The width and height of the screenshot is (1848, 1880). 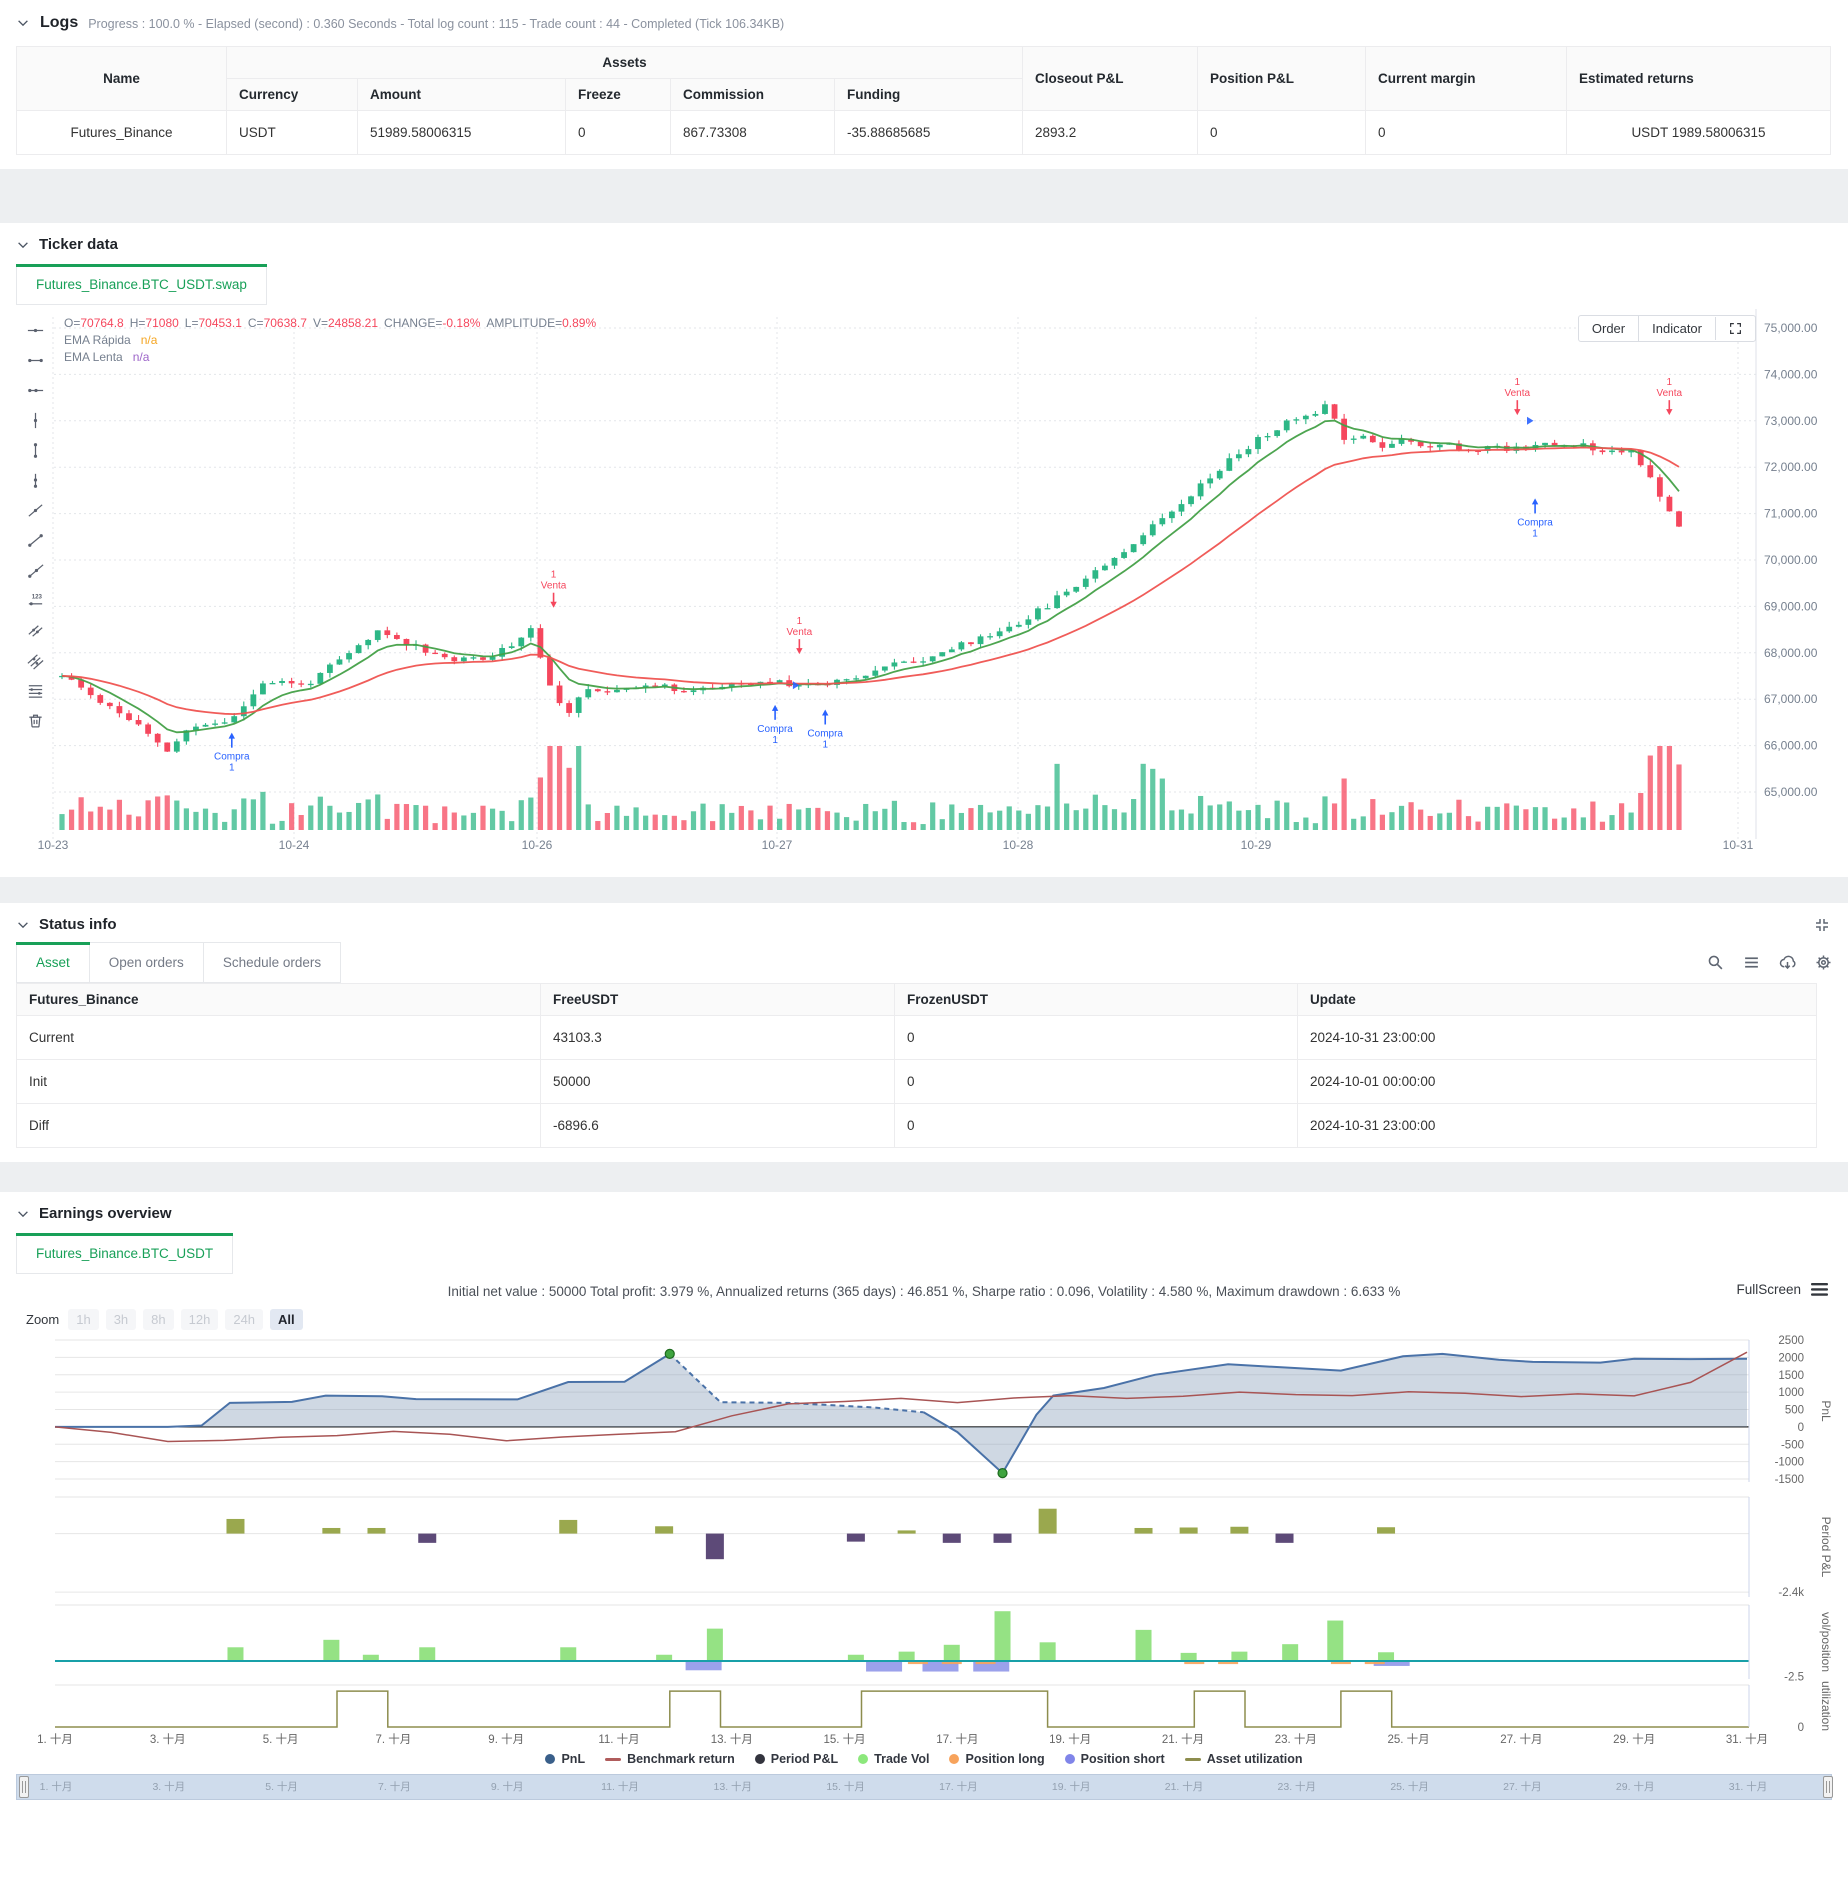 I want to click on vertical-segment-tool-icon, so click(x=35, y=450).